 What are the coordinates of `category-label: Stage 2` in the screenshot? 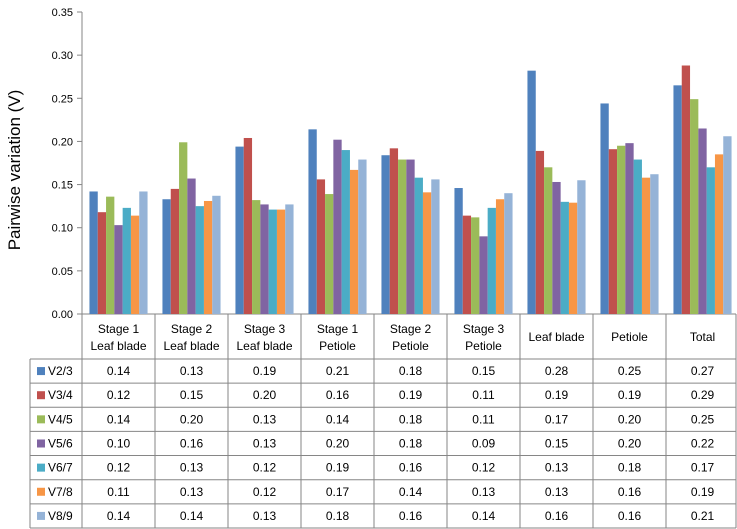 It's located at (192, 329).